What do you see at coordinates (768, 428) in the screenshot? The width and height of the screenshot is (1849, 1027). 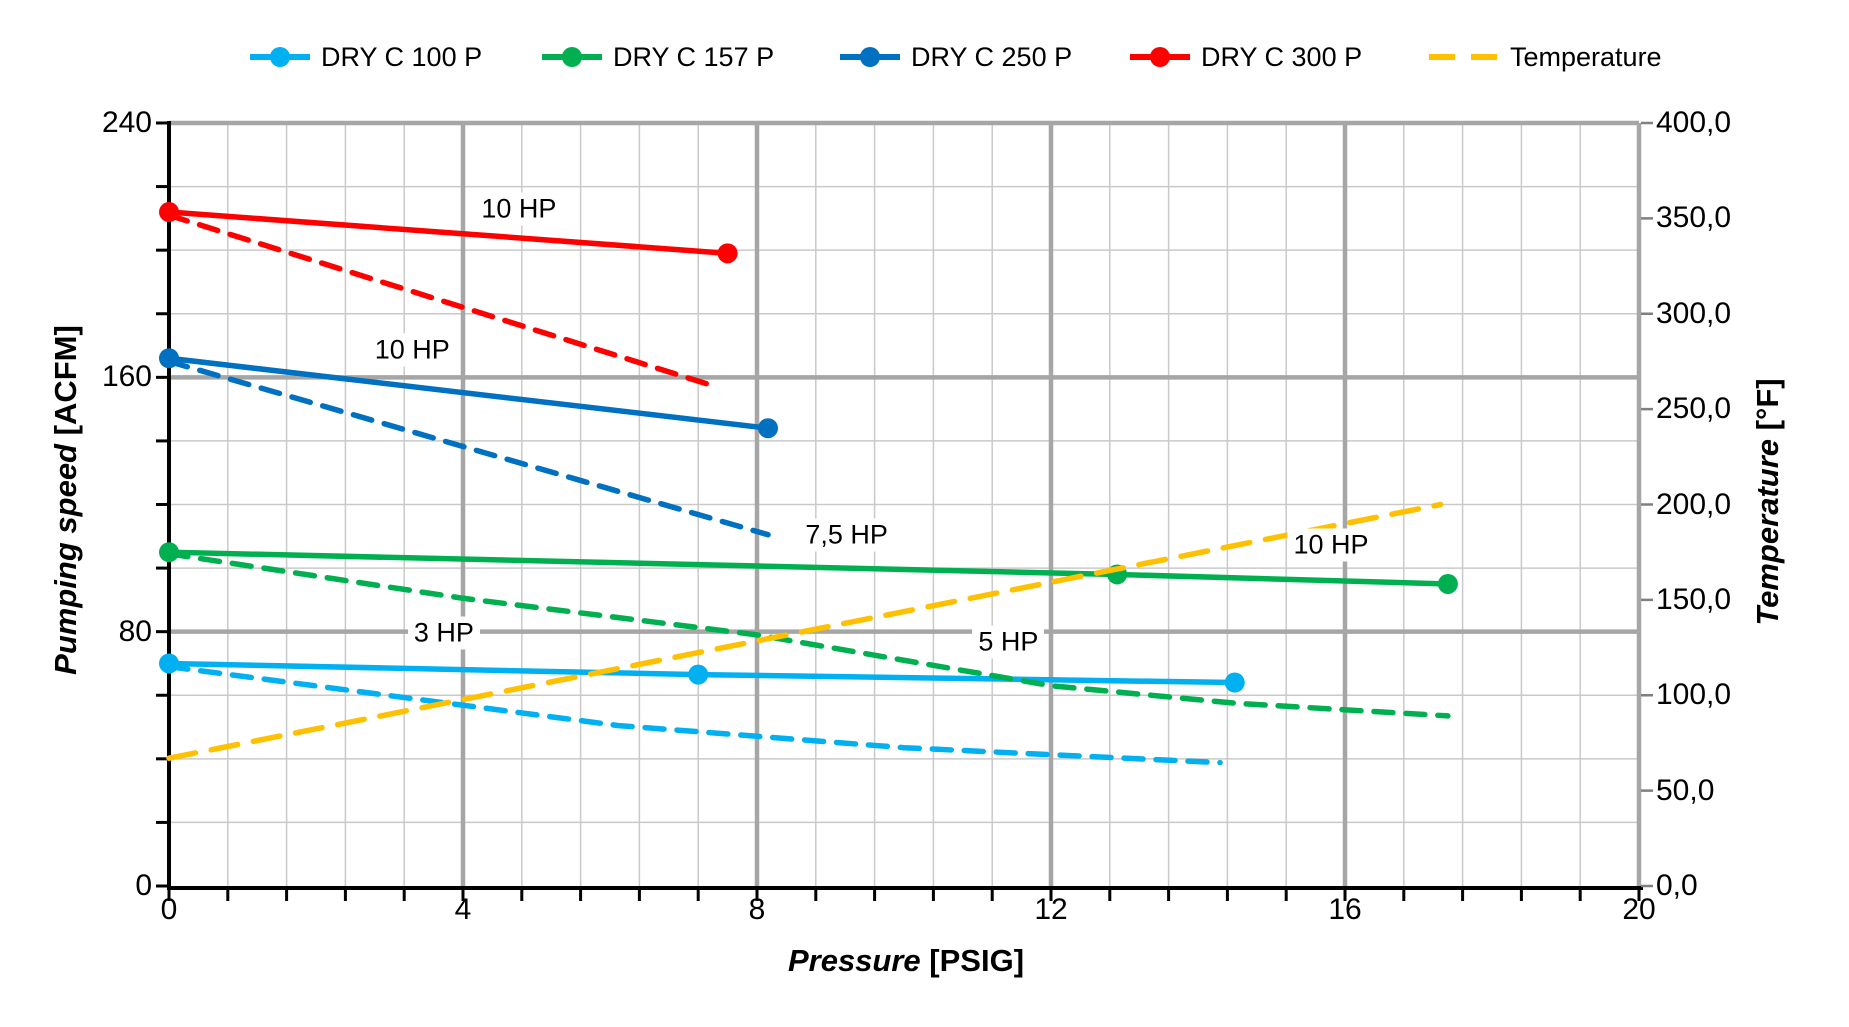 I see `series-marker-dry-c-250-p` at bounding box center [768, 428].